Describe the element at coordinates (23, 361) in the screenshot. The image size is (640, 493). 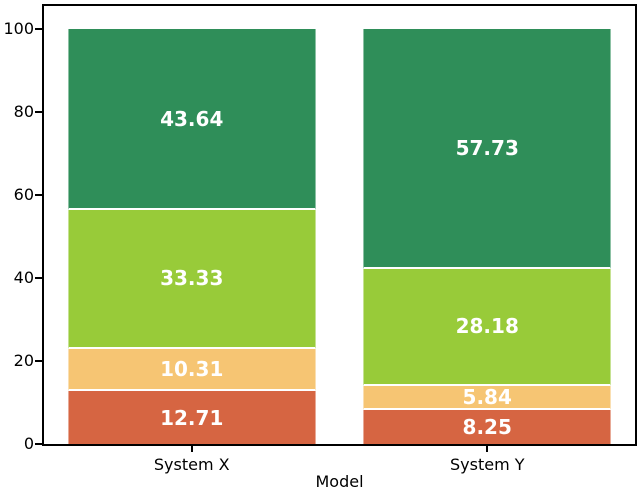
I see `y-tick-label: 20` at that location.